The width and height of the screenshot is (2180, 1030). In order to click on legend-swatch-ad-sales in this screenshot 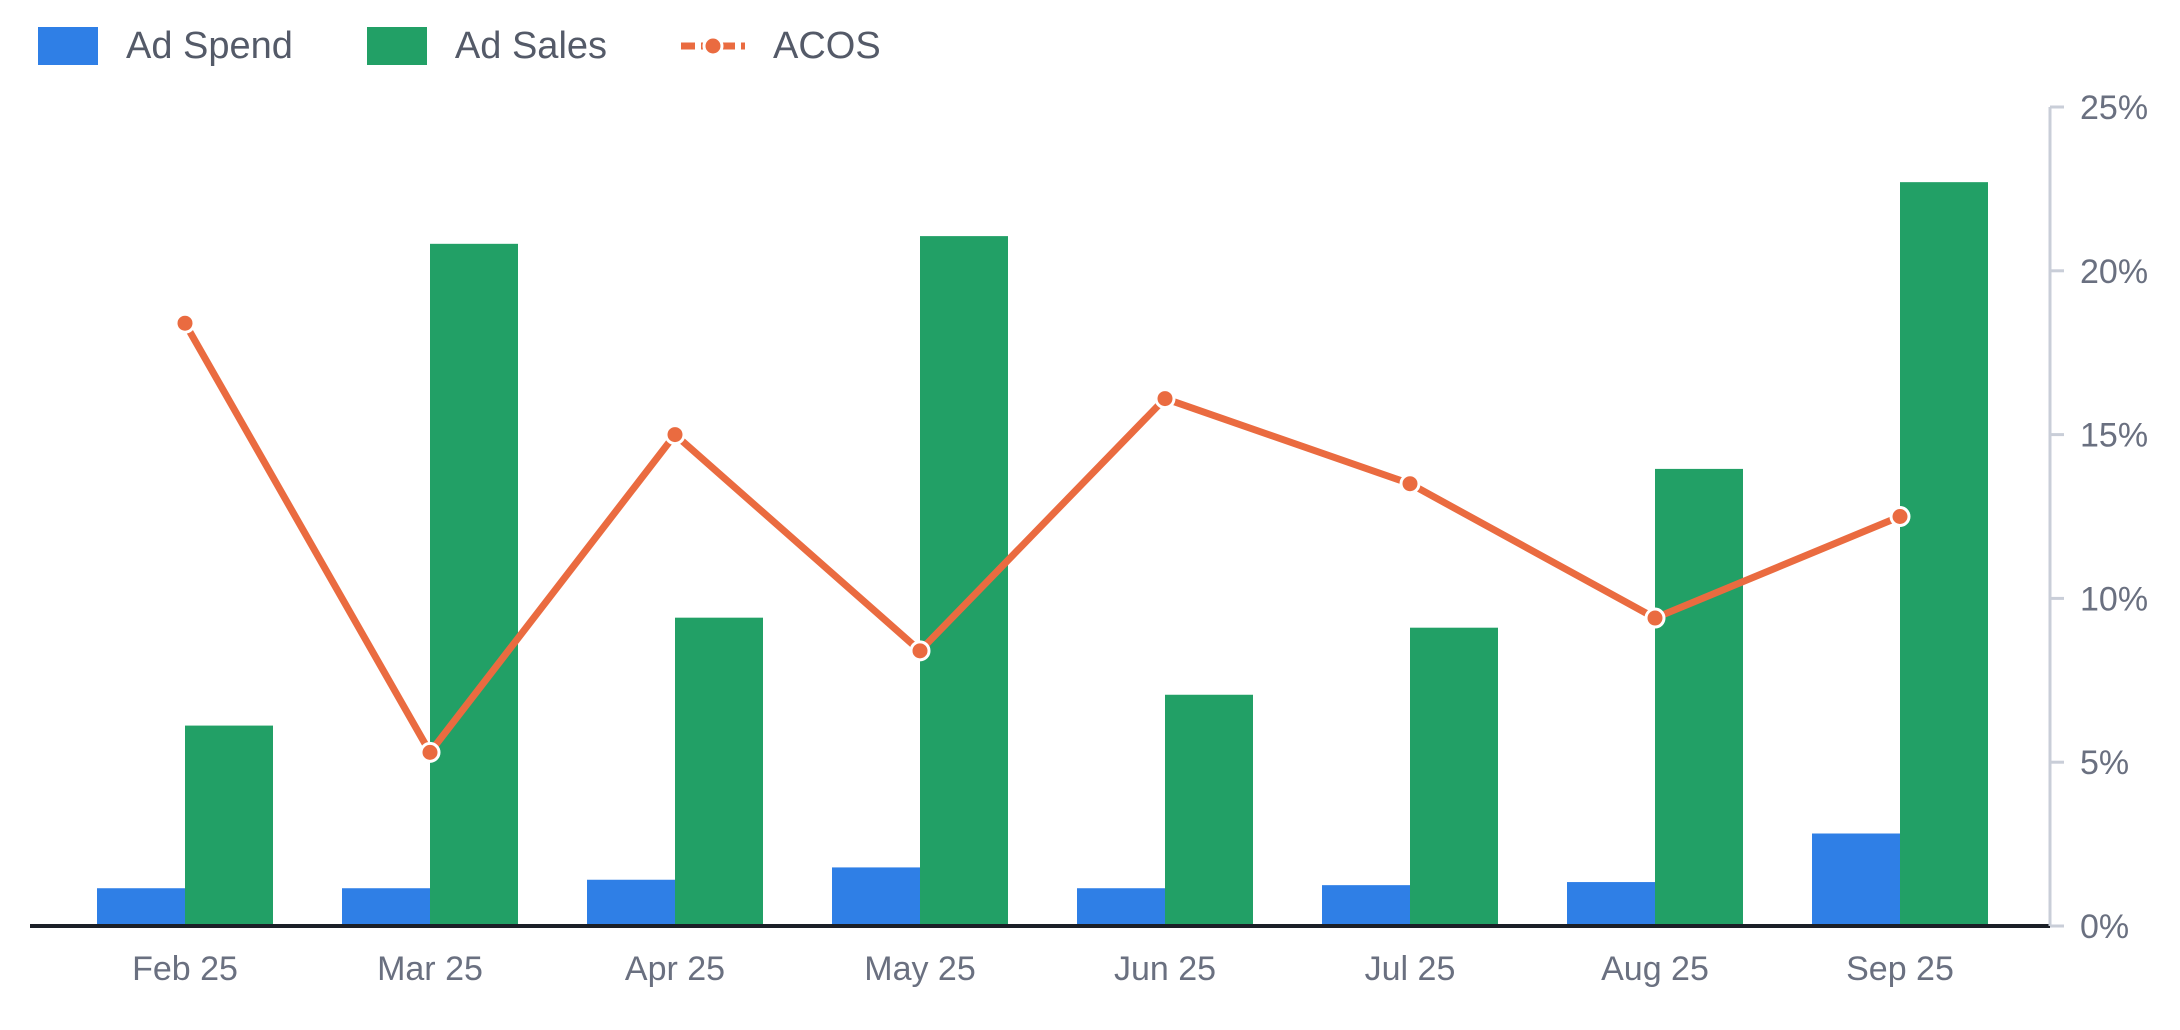, I will do `click(396, 46)`.